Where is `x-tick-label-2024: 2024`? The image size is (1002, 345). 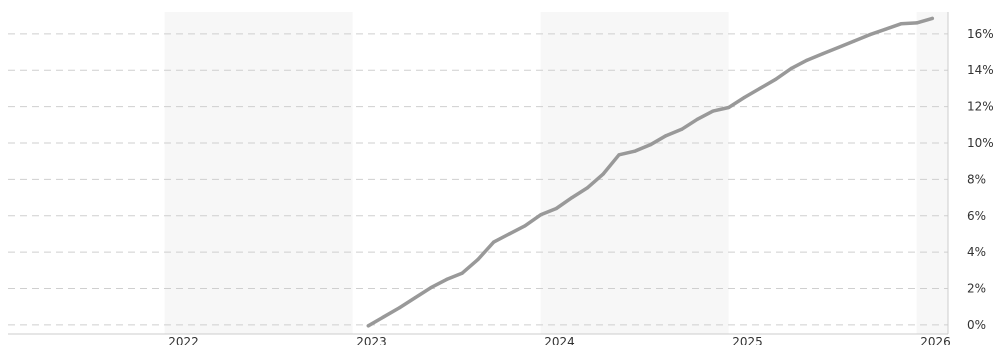
x-tick-label-2024: 2024 is located at coordinates (559, 340).